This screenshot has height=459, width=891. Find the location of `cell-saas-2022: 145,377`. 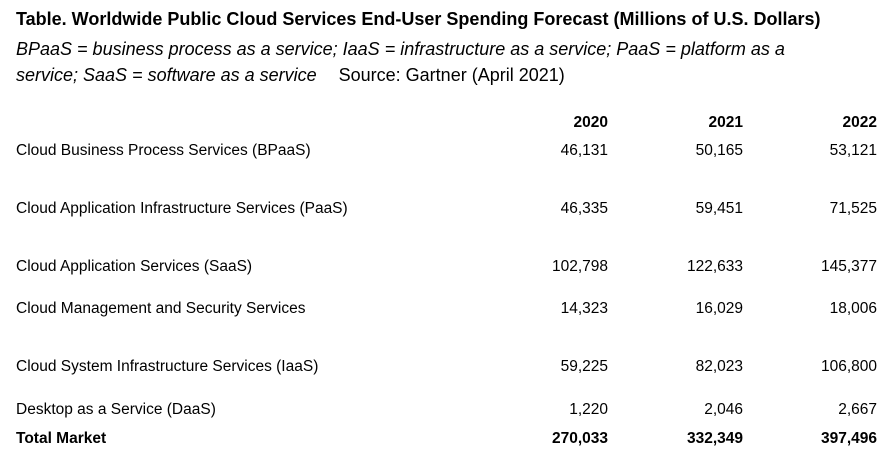

cell-saas-2022: 145,377 is located at coordinates (848, 266).